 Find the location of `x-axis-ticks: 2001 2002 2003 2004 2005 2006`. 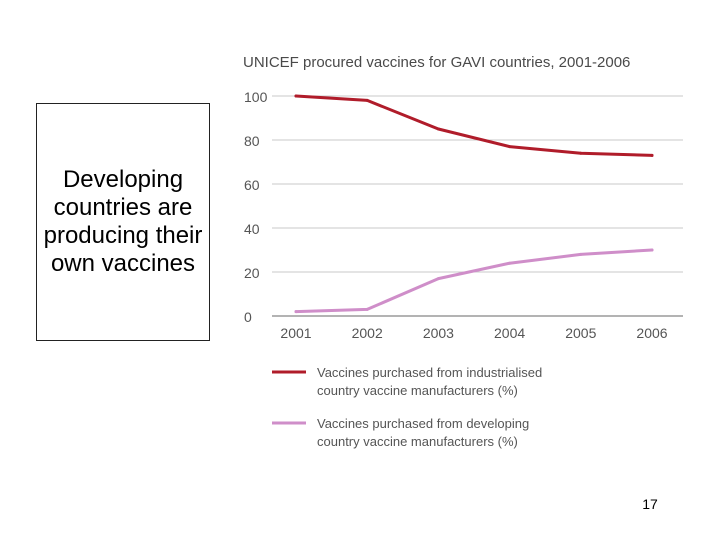

x-axis-ticks: 2001 2002 2003 2004 2005 2006 is located at coordinates (473, 333).